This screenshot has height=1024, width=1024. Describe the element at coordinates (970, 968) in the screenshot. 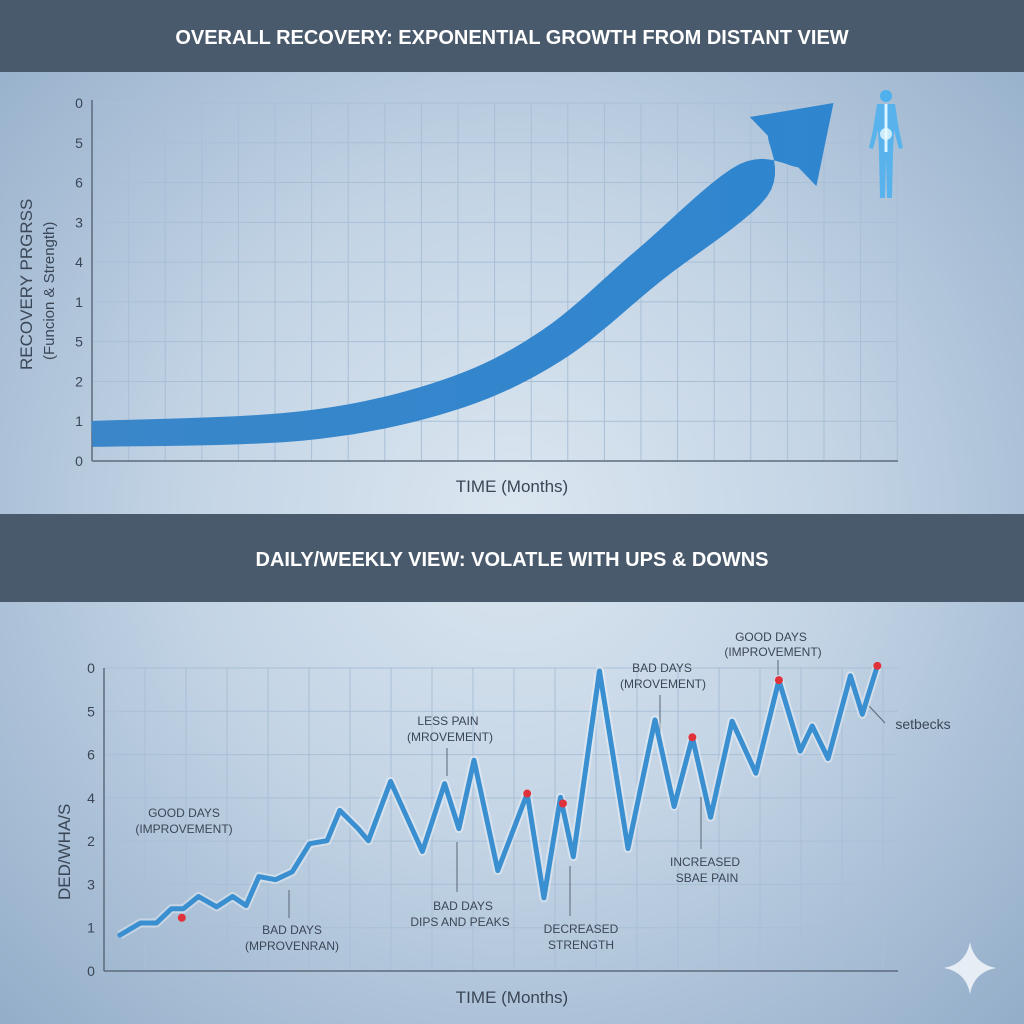

I see `sparkle-icon` at that location.